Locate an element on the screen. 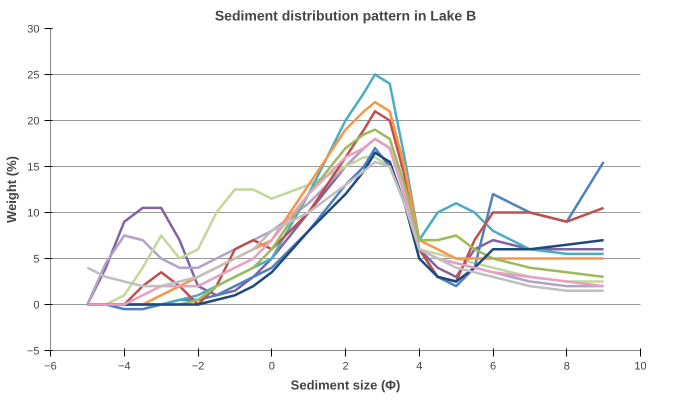  y-tick-label: 20 is located at coordinates (33, 122).